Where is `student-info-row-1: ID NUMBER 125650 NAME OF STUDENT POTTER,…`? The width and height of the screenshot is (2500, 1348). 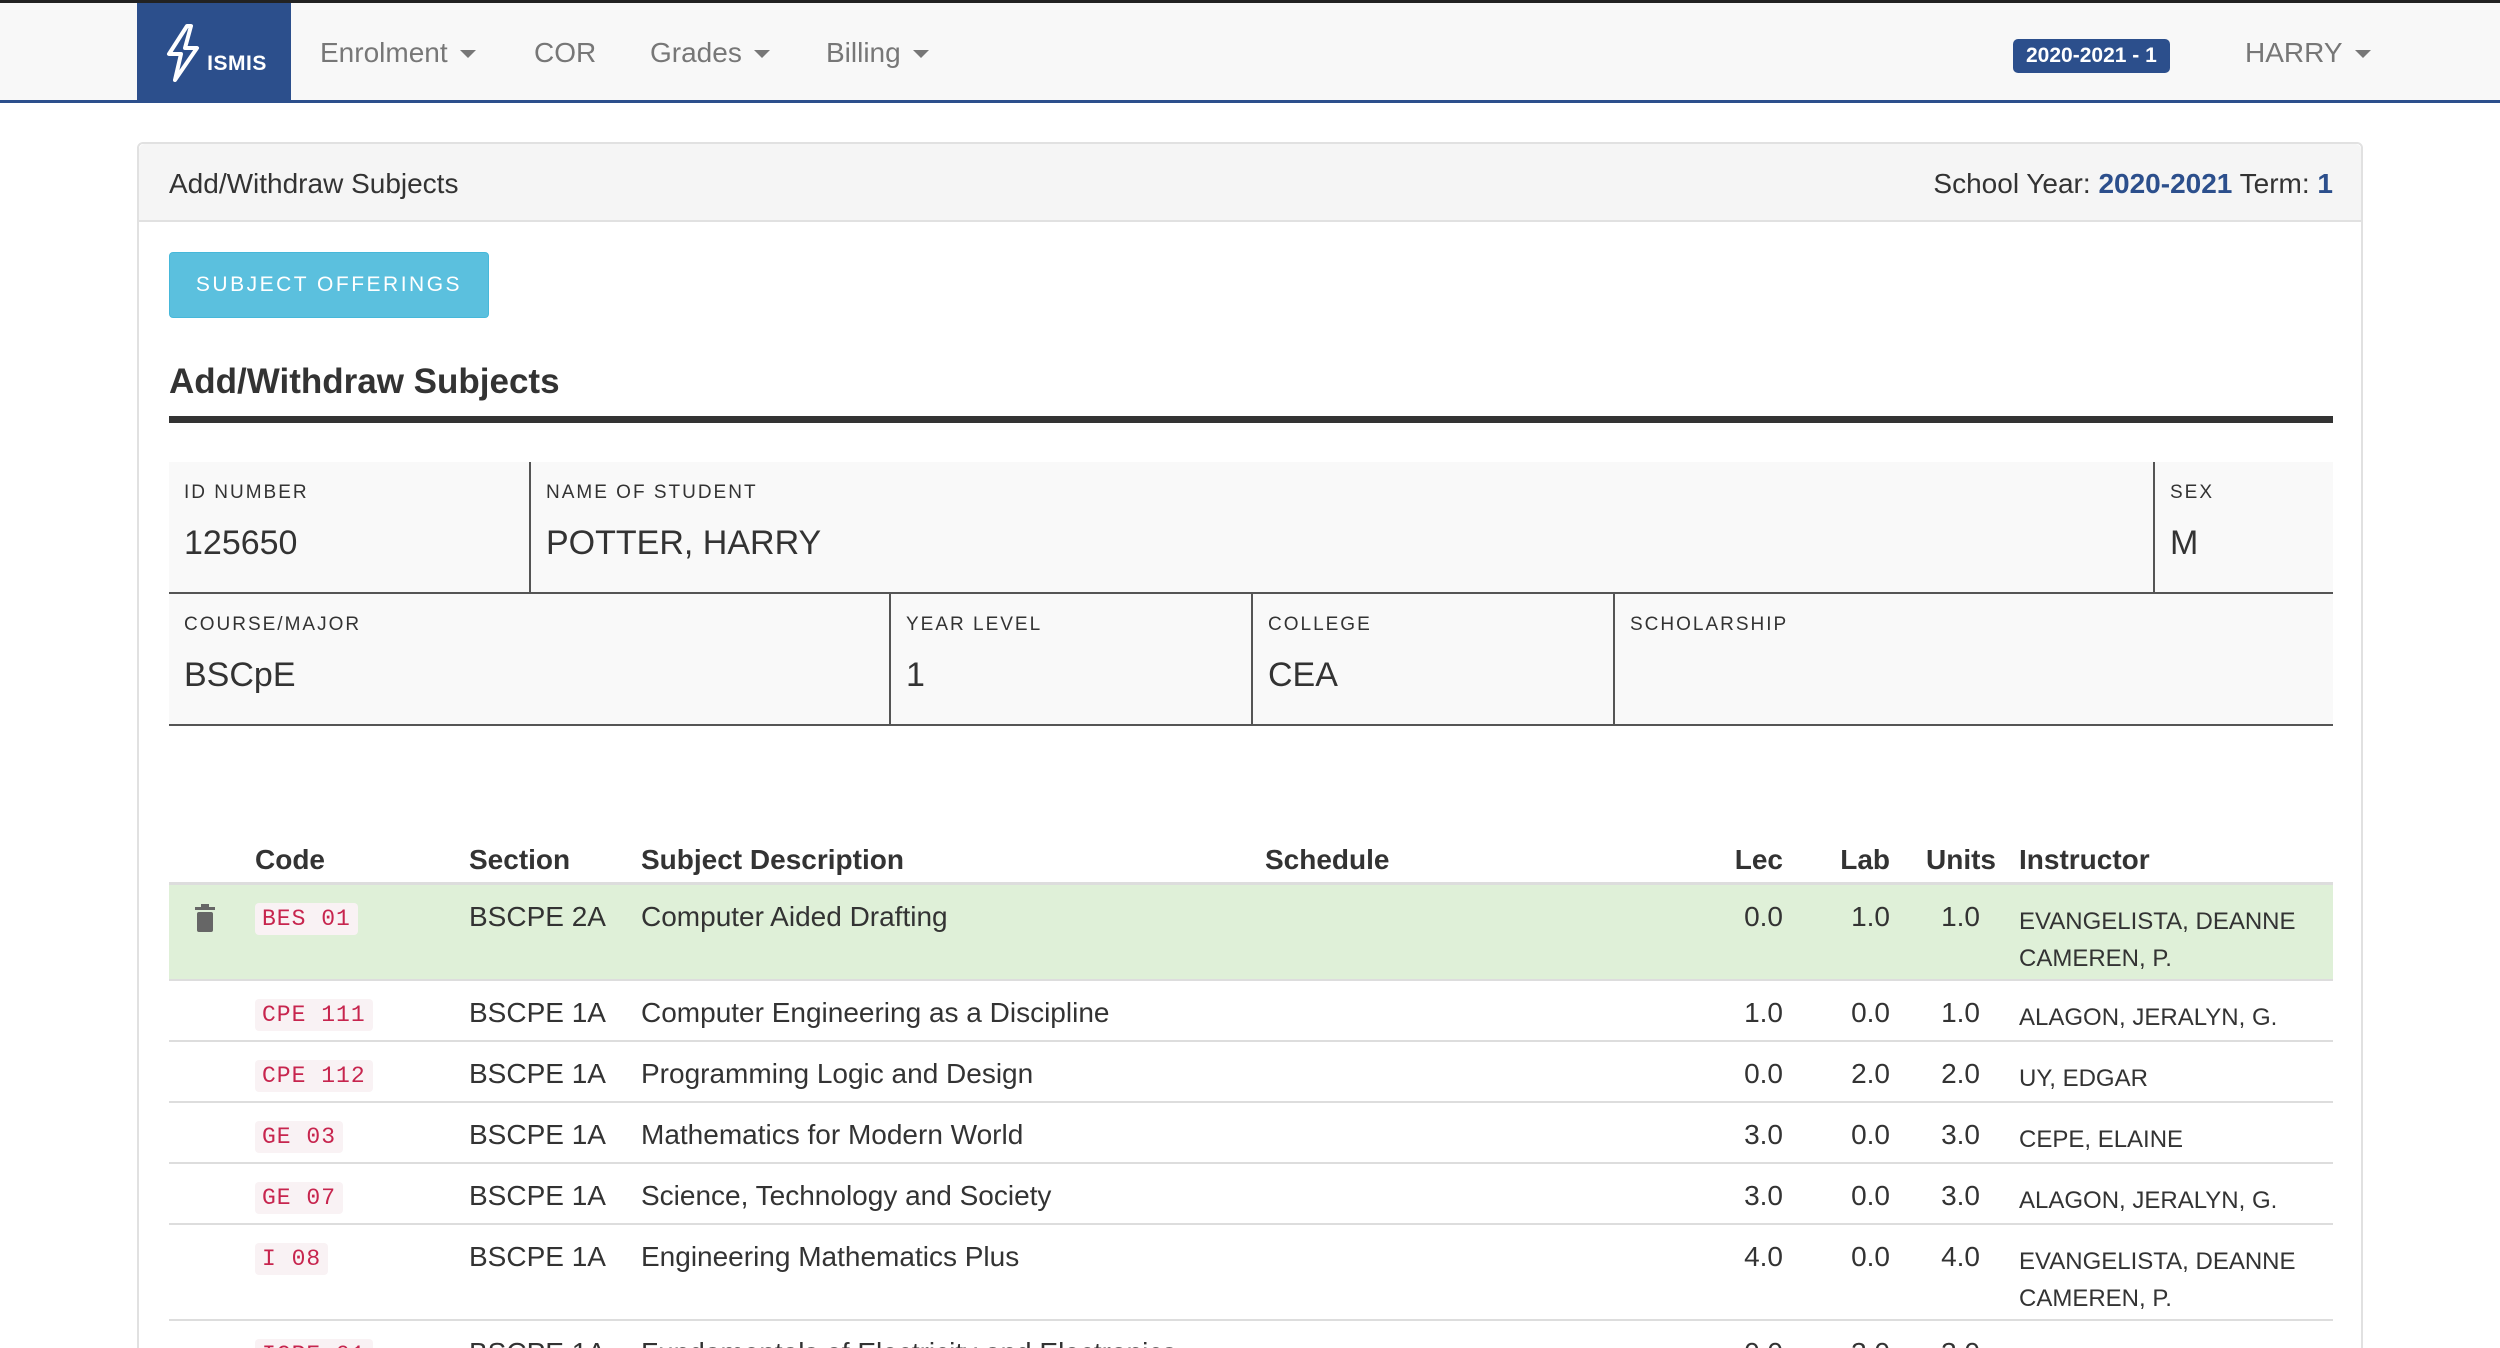
student-info-row-1: ID NUMBER 125650 NAME OF STUDENT POTTER,… is located at coordinates (1251, 528).